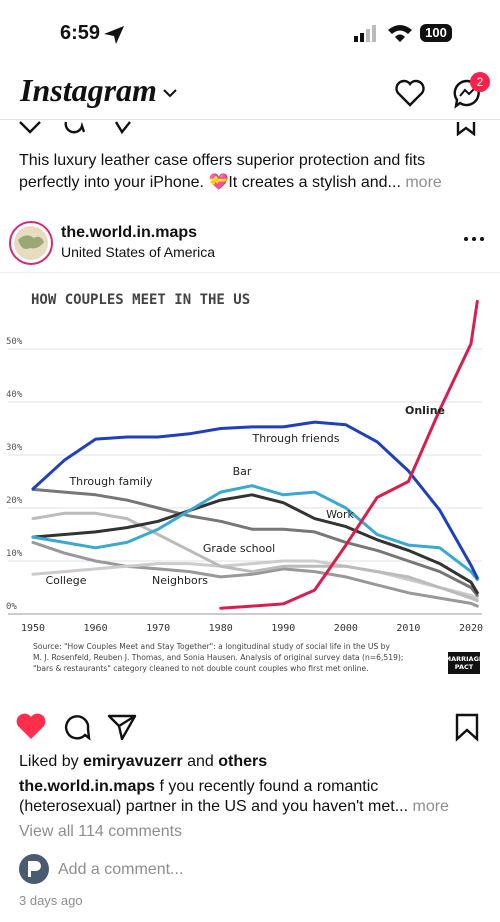 The height and width of the screenshot is (922, 500). What do you see at coordinates (11, 607) in the screenshot?
I see `y-tick-label: 0%` at bounding box center [11, 607].